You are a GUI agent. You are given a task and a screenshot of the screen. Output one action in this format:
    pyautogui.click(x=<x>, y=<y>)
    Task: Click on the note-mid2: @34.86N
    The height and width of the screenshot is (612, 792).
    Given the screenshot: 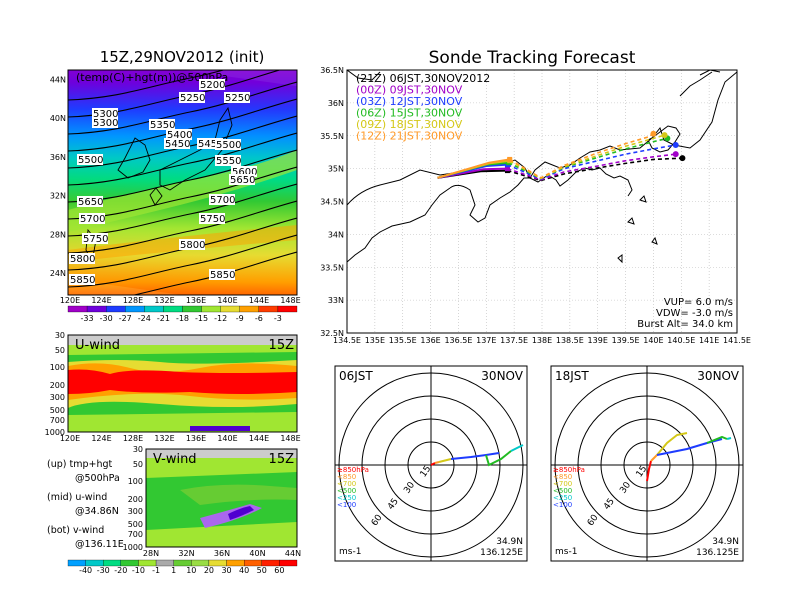 What is the action you would take?
    pyautogui.click(x=97, y=511)
    